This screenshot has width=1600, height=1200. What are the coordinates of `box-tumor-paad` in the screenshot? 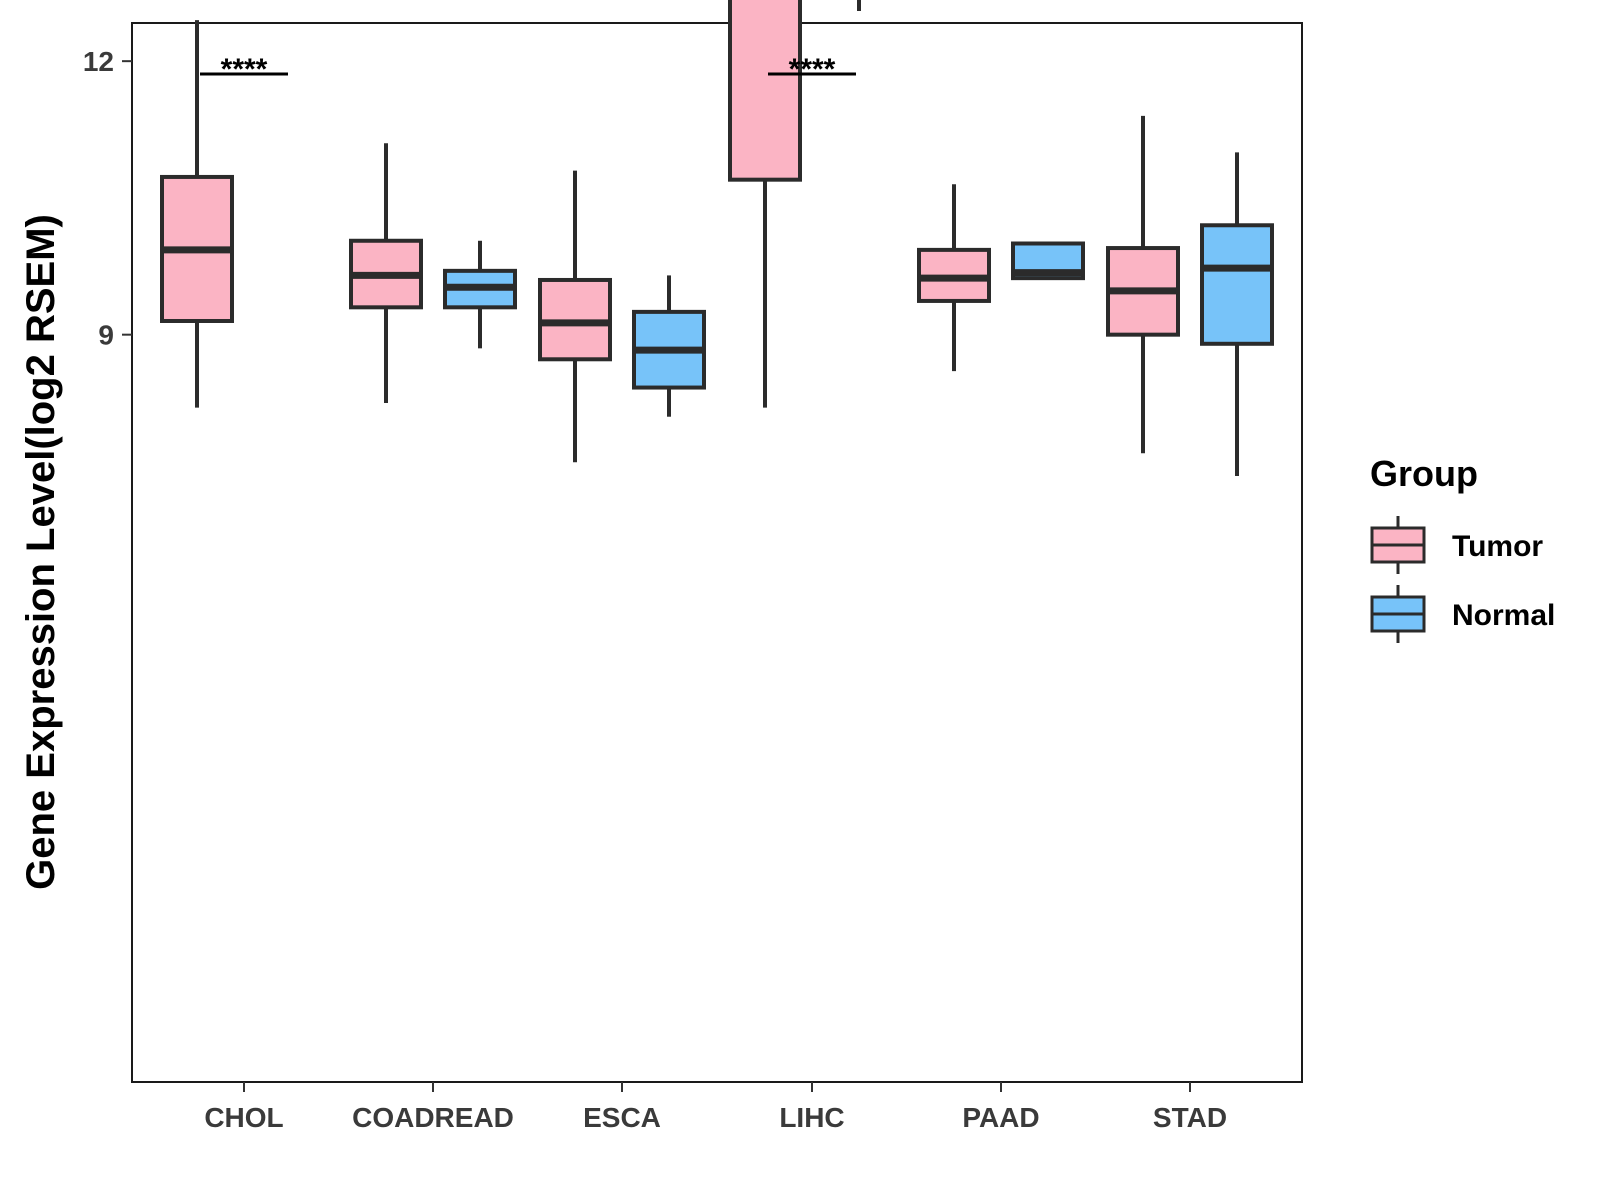 It's located at (954, 278).